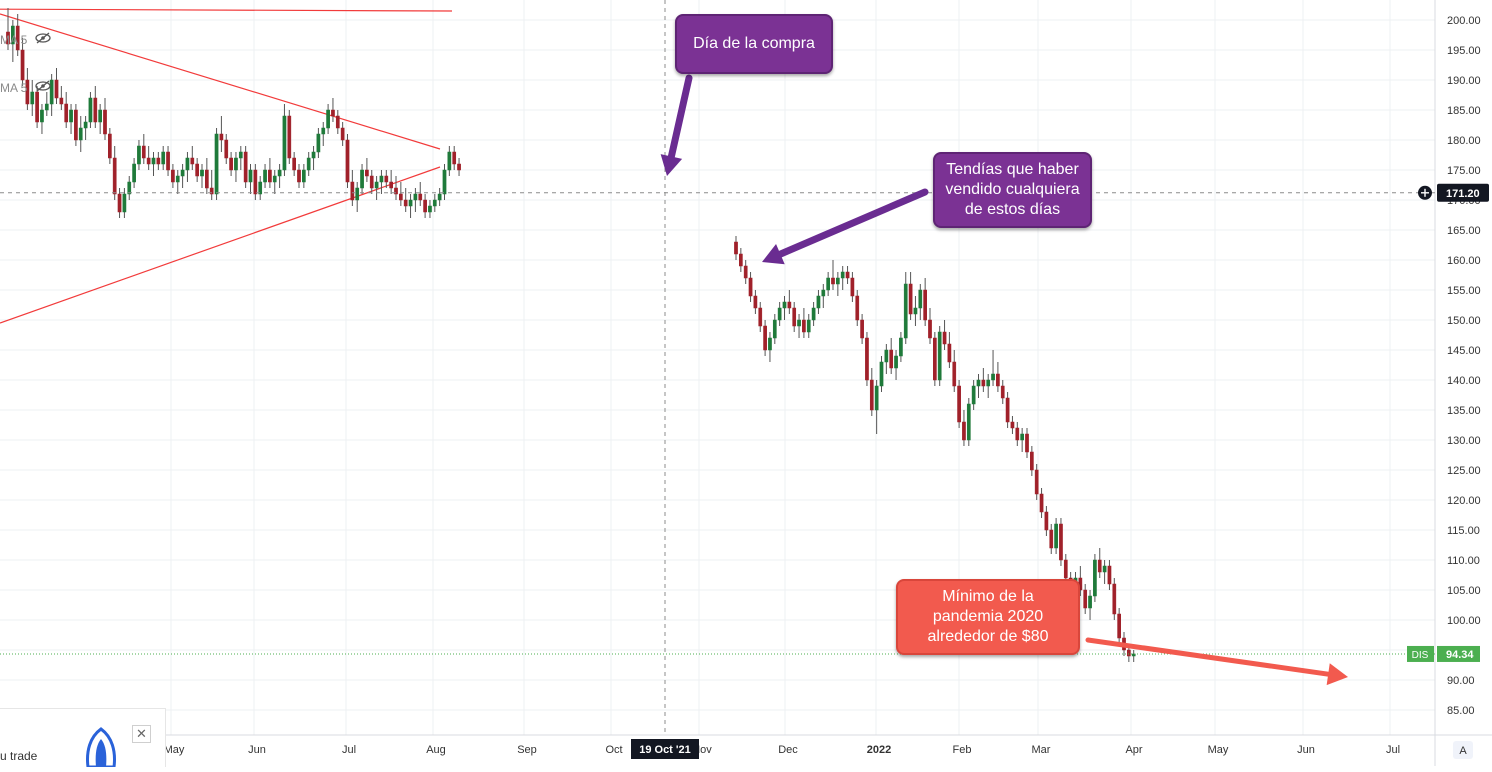  Describe the element at coordinates (1464, 471) in the screenshot. I see `y-tick-label: 125.00` at that location.